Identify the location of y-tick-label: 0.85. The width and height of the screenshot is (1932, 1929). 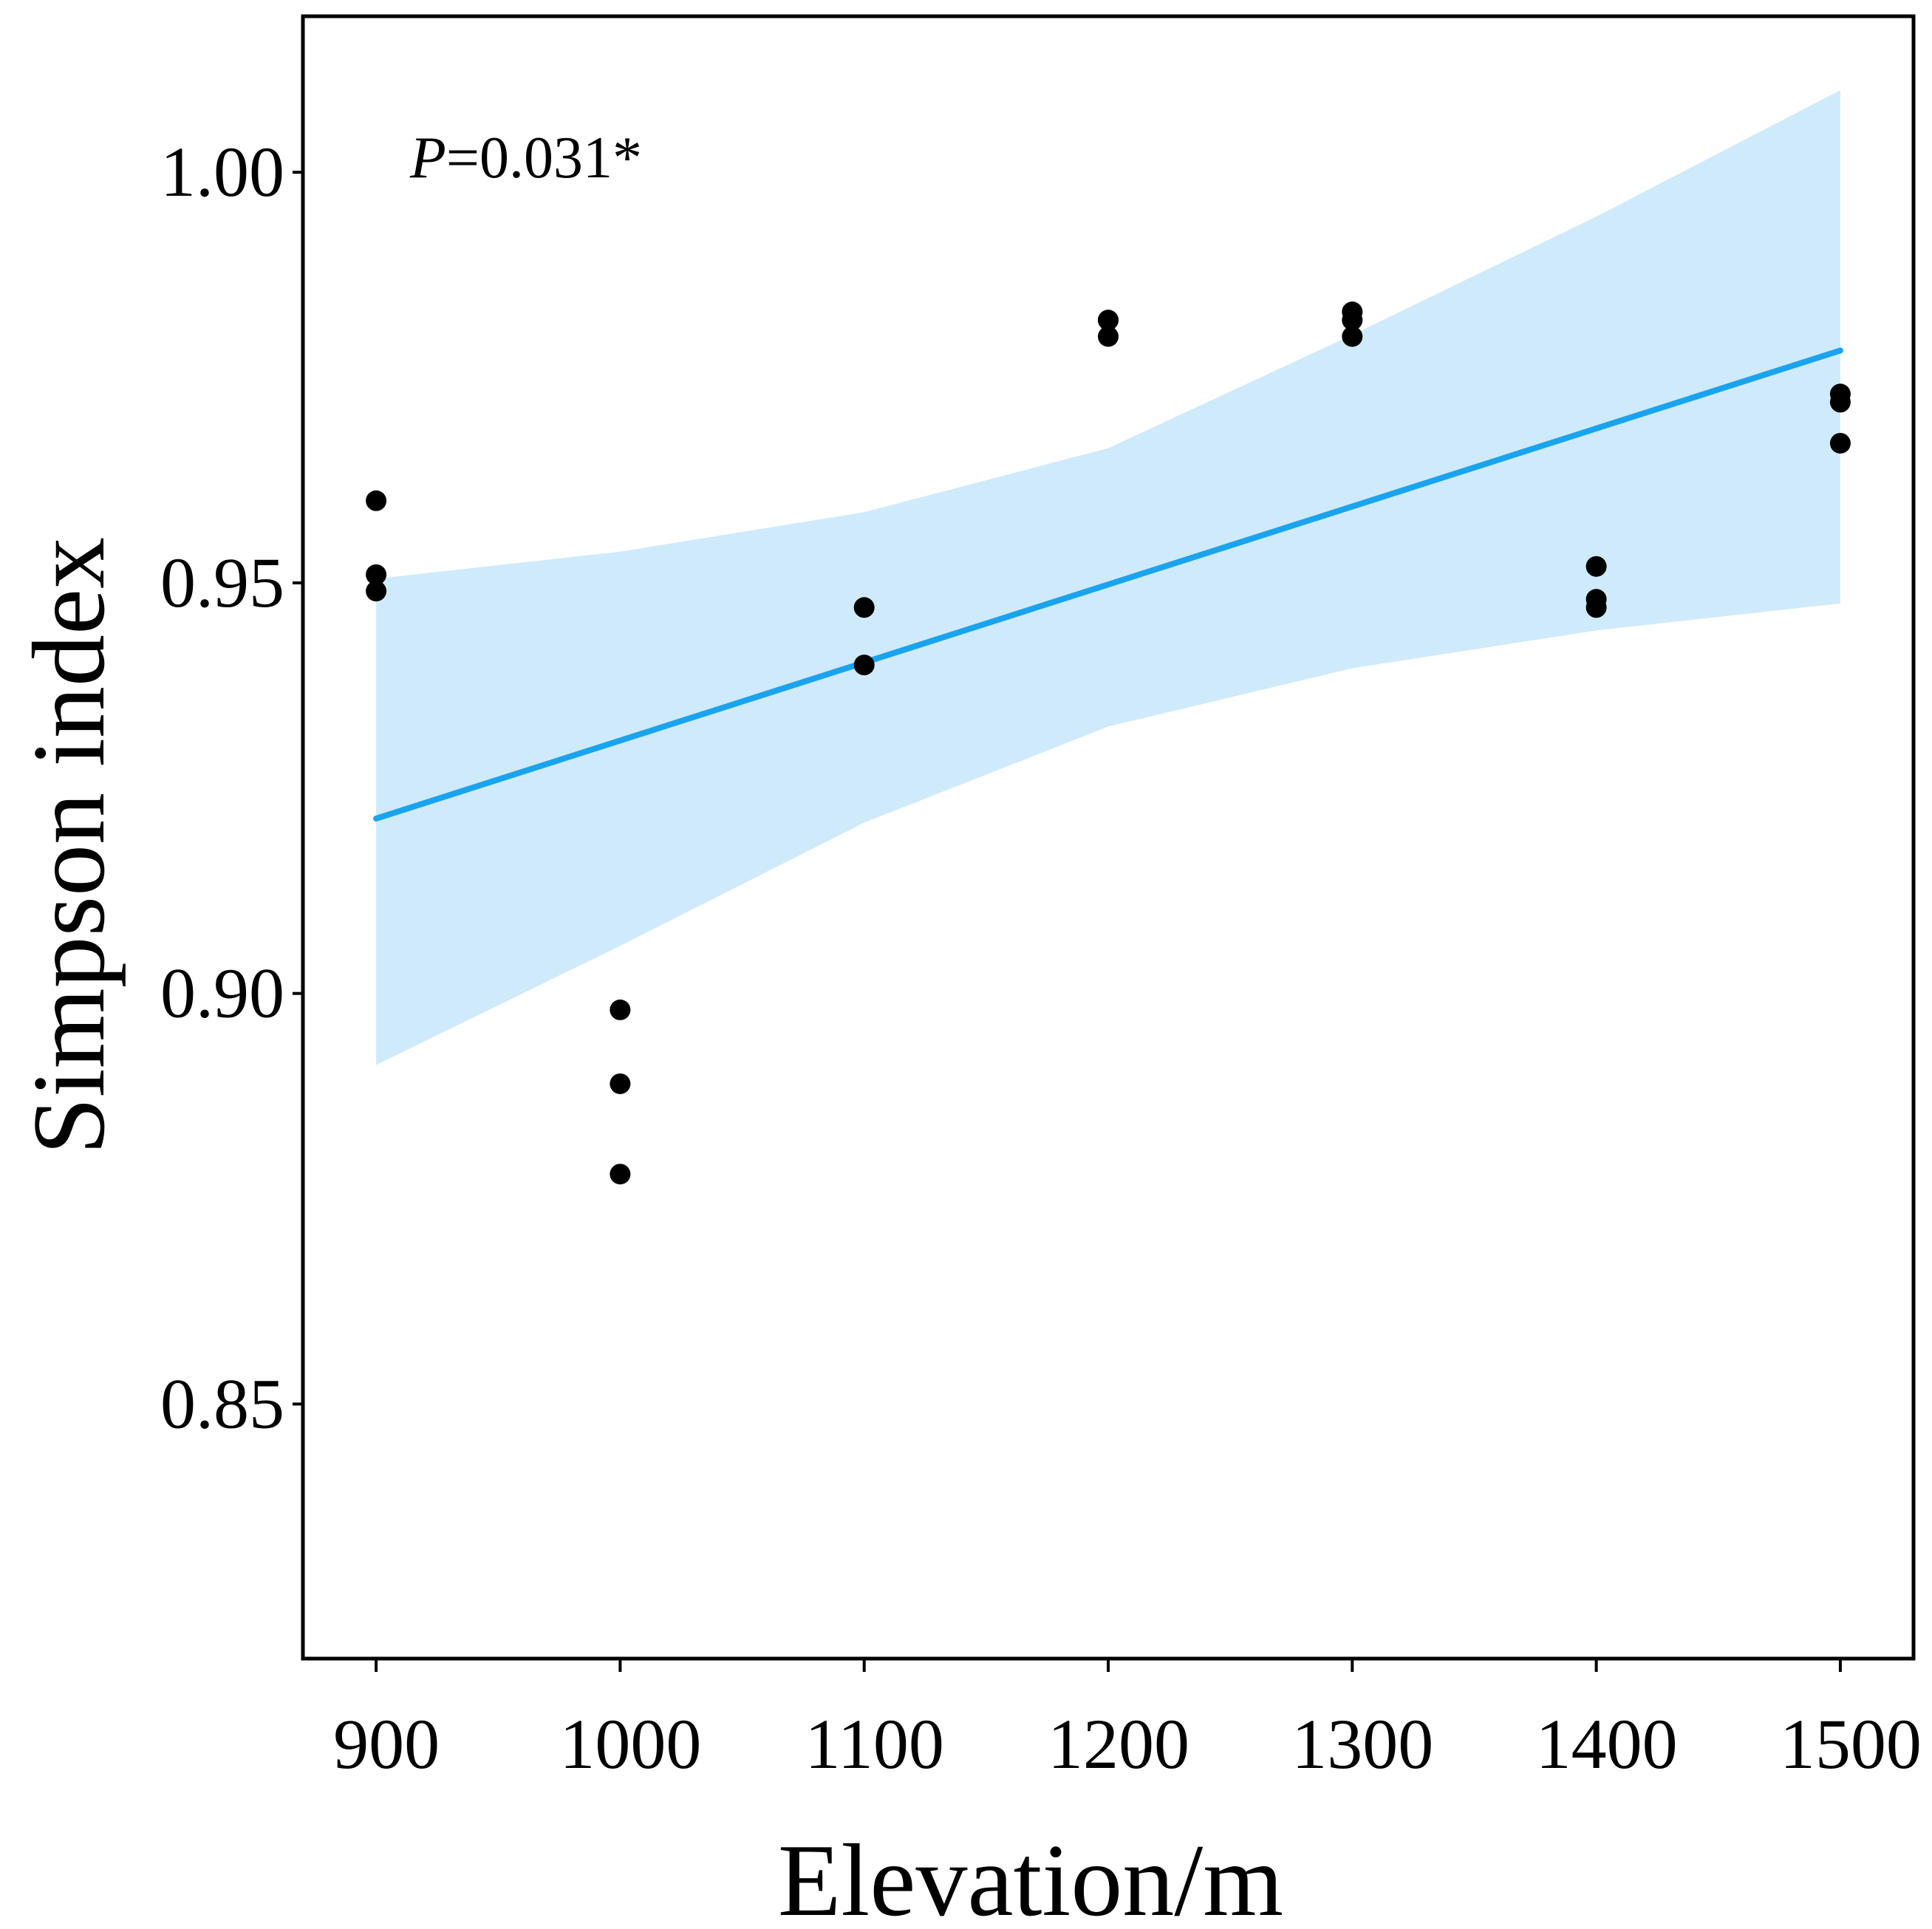
(222, 1403).